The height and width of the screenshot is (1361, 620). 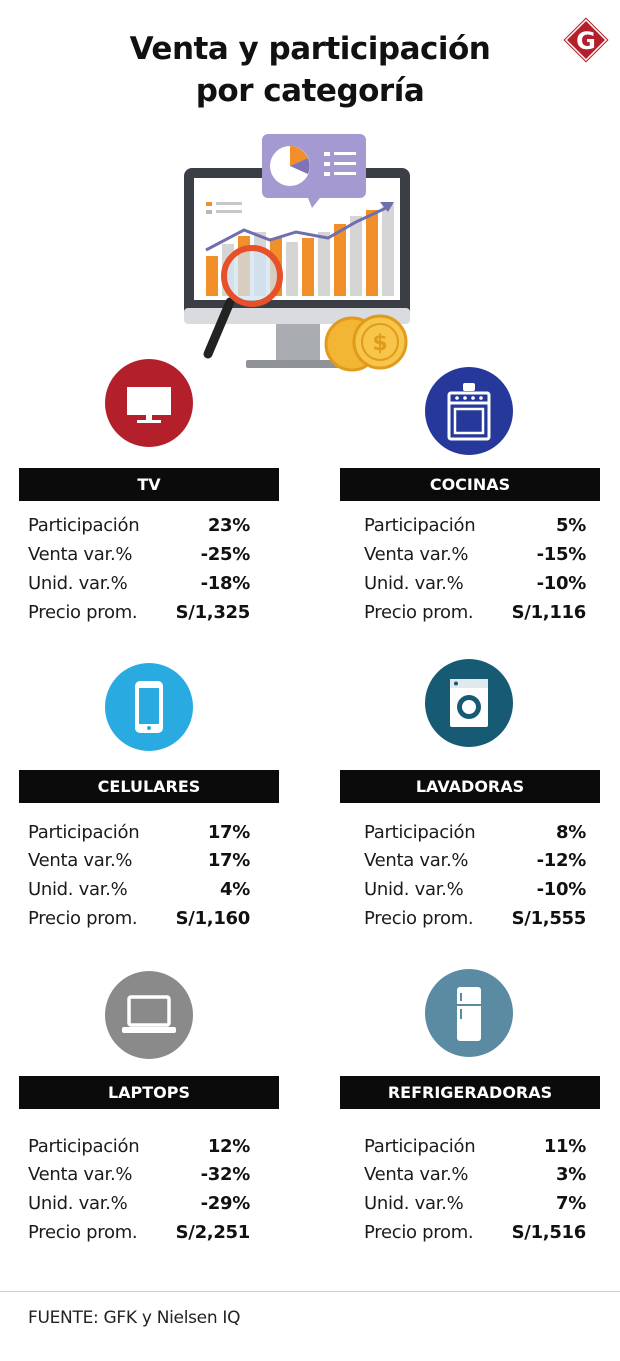 I want to click on magnifier-icon, so click(x=243, y=302).